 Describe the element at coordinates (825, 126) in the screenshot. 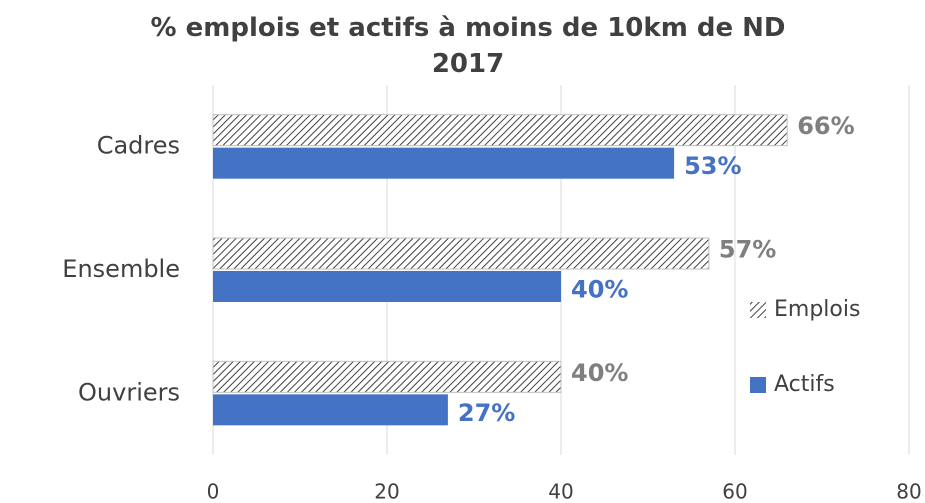

I see `value-label: 66%` at that location.